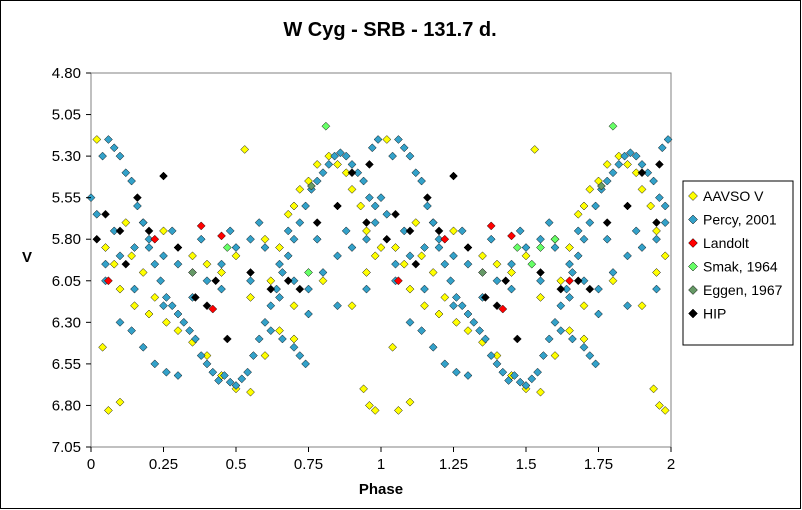 The height and width of the screenshot is (510, 802). What do you see at coordinates (163, 464) in the screenshot?
I see `x-tick-label: 0.25` at bounding box center [163, 464].